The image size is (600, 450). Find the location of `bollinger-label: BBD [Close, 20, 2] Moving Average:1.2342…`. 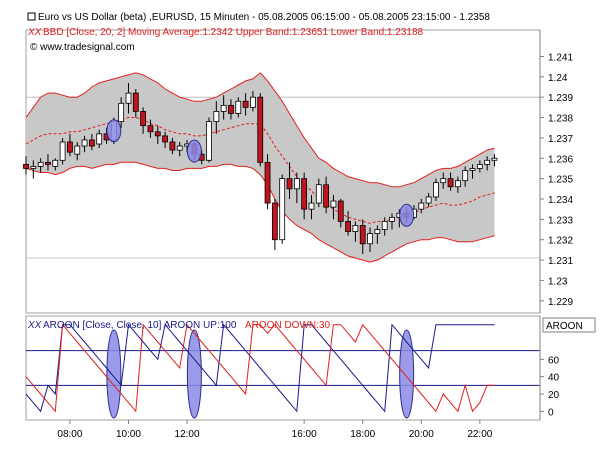

bollinger-label: BBD [Close, 20, 2] Moving Average:1.2342… is located at coordinates (233, 32).